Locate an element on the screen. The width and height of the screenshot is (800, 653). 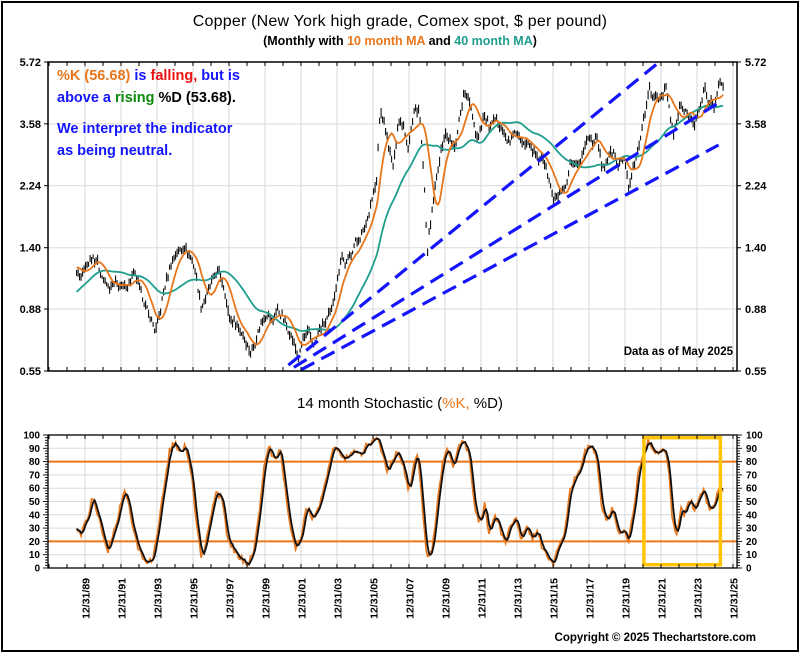
date-axis-label: 12/31/93 is located at coordinates (159, 598).